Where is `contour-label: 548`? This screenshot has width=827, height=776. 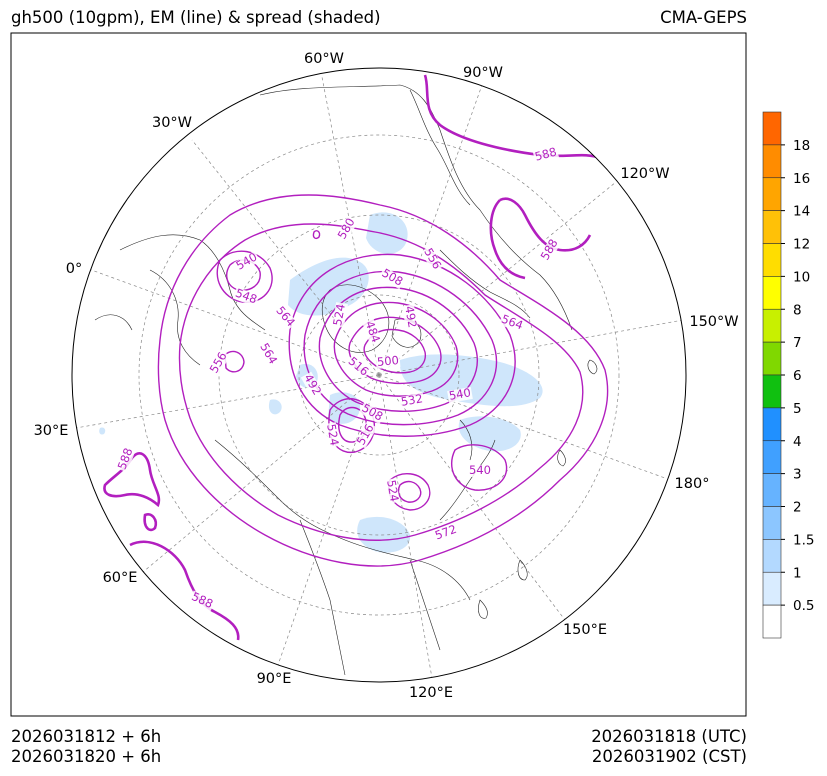
contour-label: 548 is located at coordinates (246, 296).